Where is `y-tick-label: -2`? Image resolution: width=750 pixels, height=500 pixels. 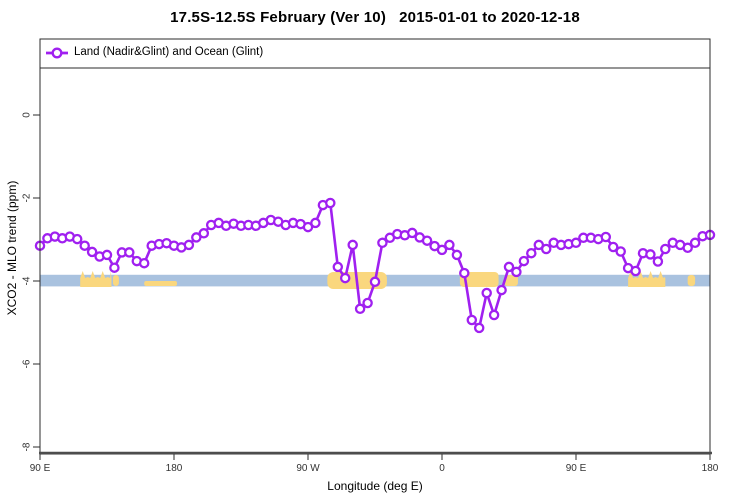 y-tick-label: -2 is located at coordinates (27, 197).